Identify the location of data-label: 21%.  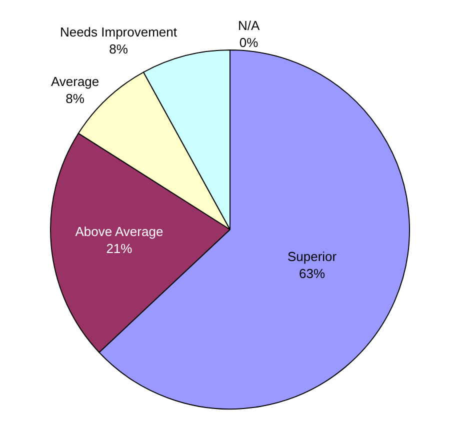
(119, 248).